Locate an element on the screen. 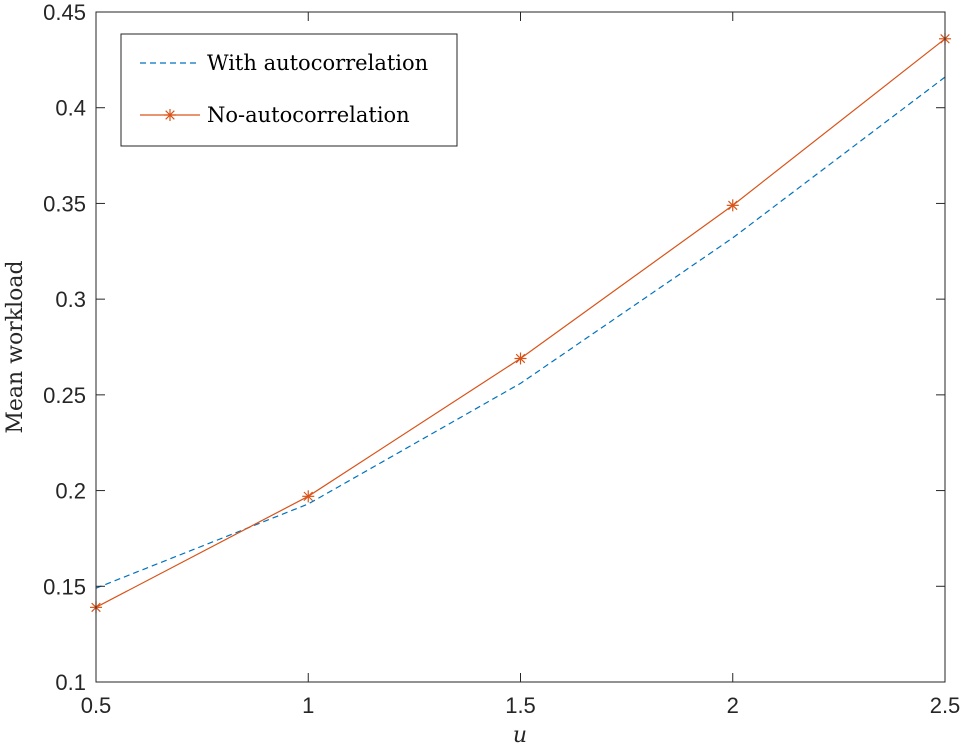 The width and height of the screenshot is (966, 748). y-tick-label: 0.3 is located at coordinates (70, 299).